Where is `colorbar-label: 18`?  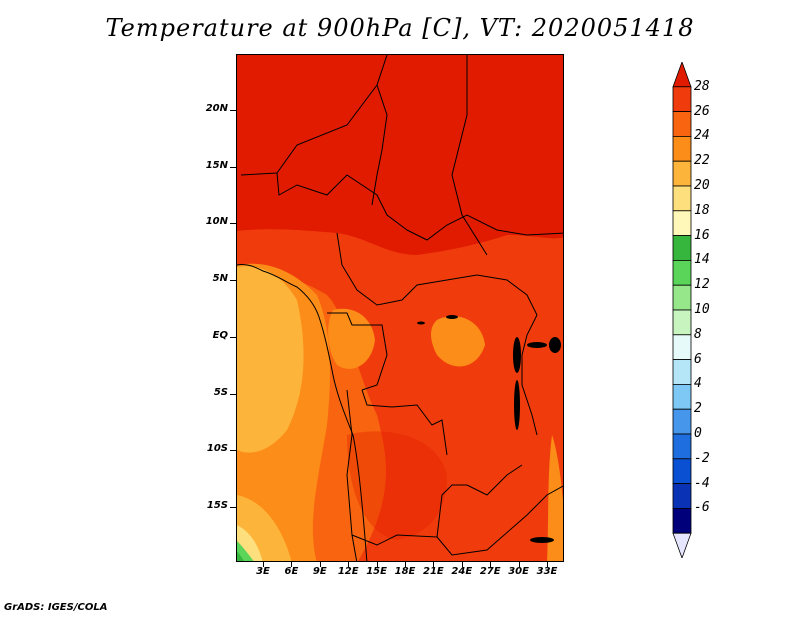 colorbar-label: 18 is located at coordinates (702, 210).